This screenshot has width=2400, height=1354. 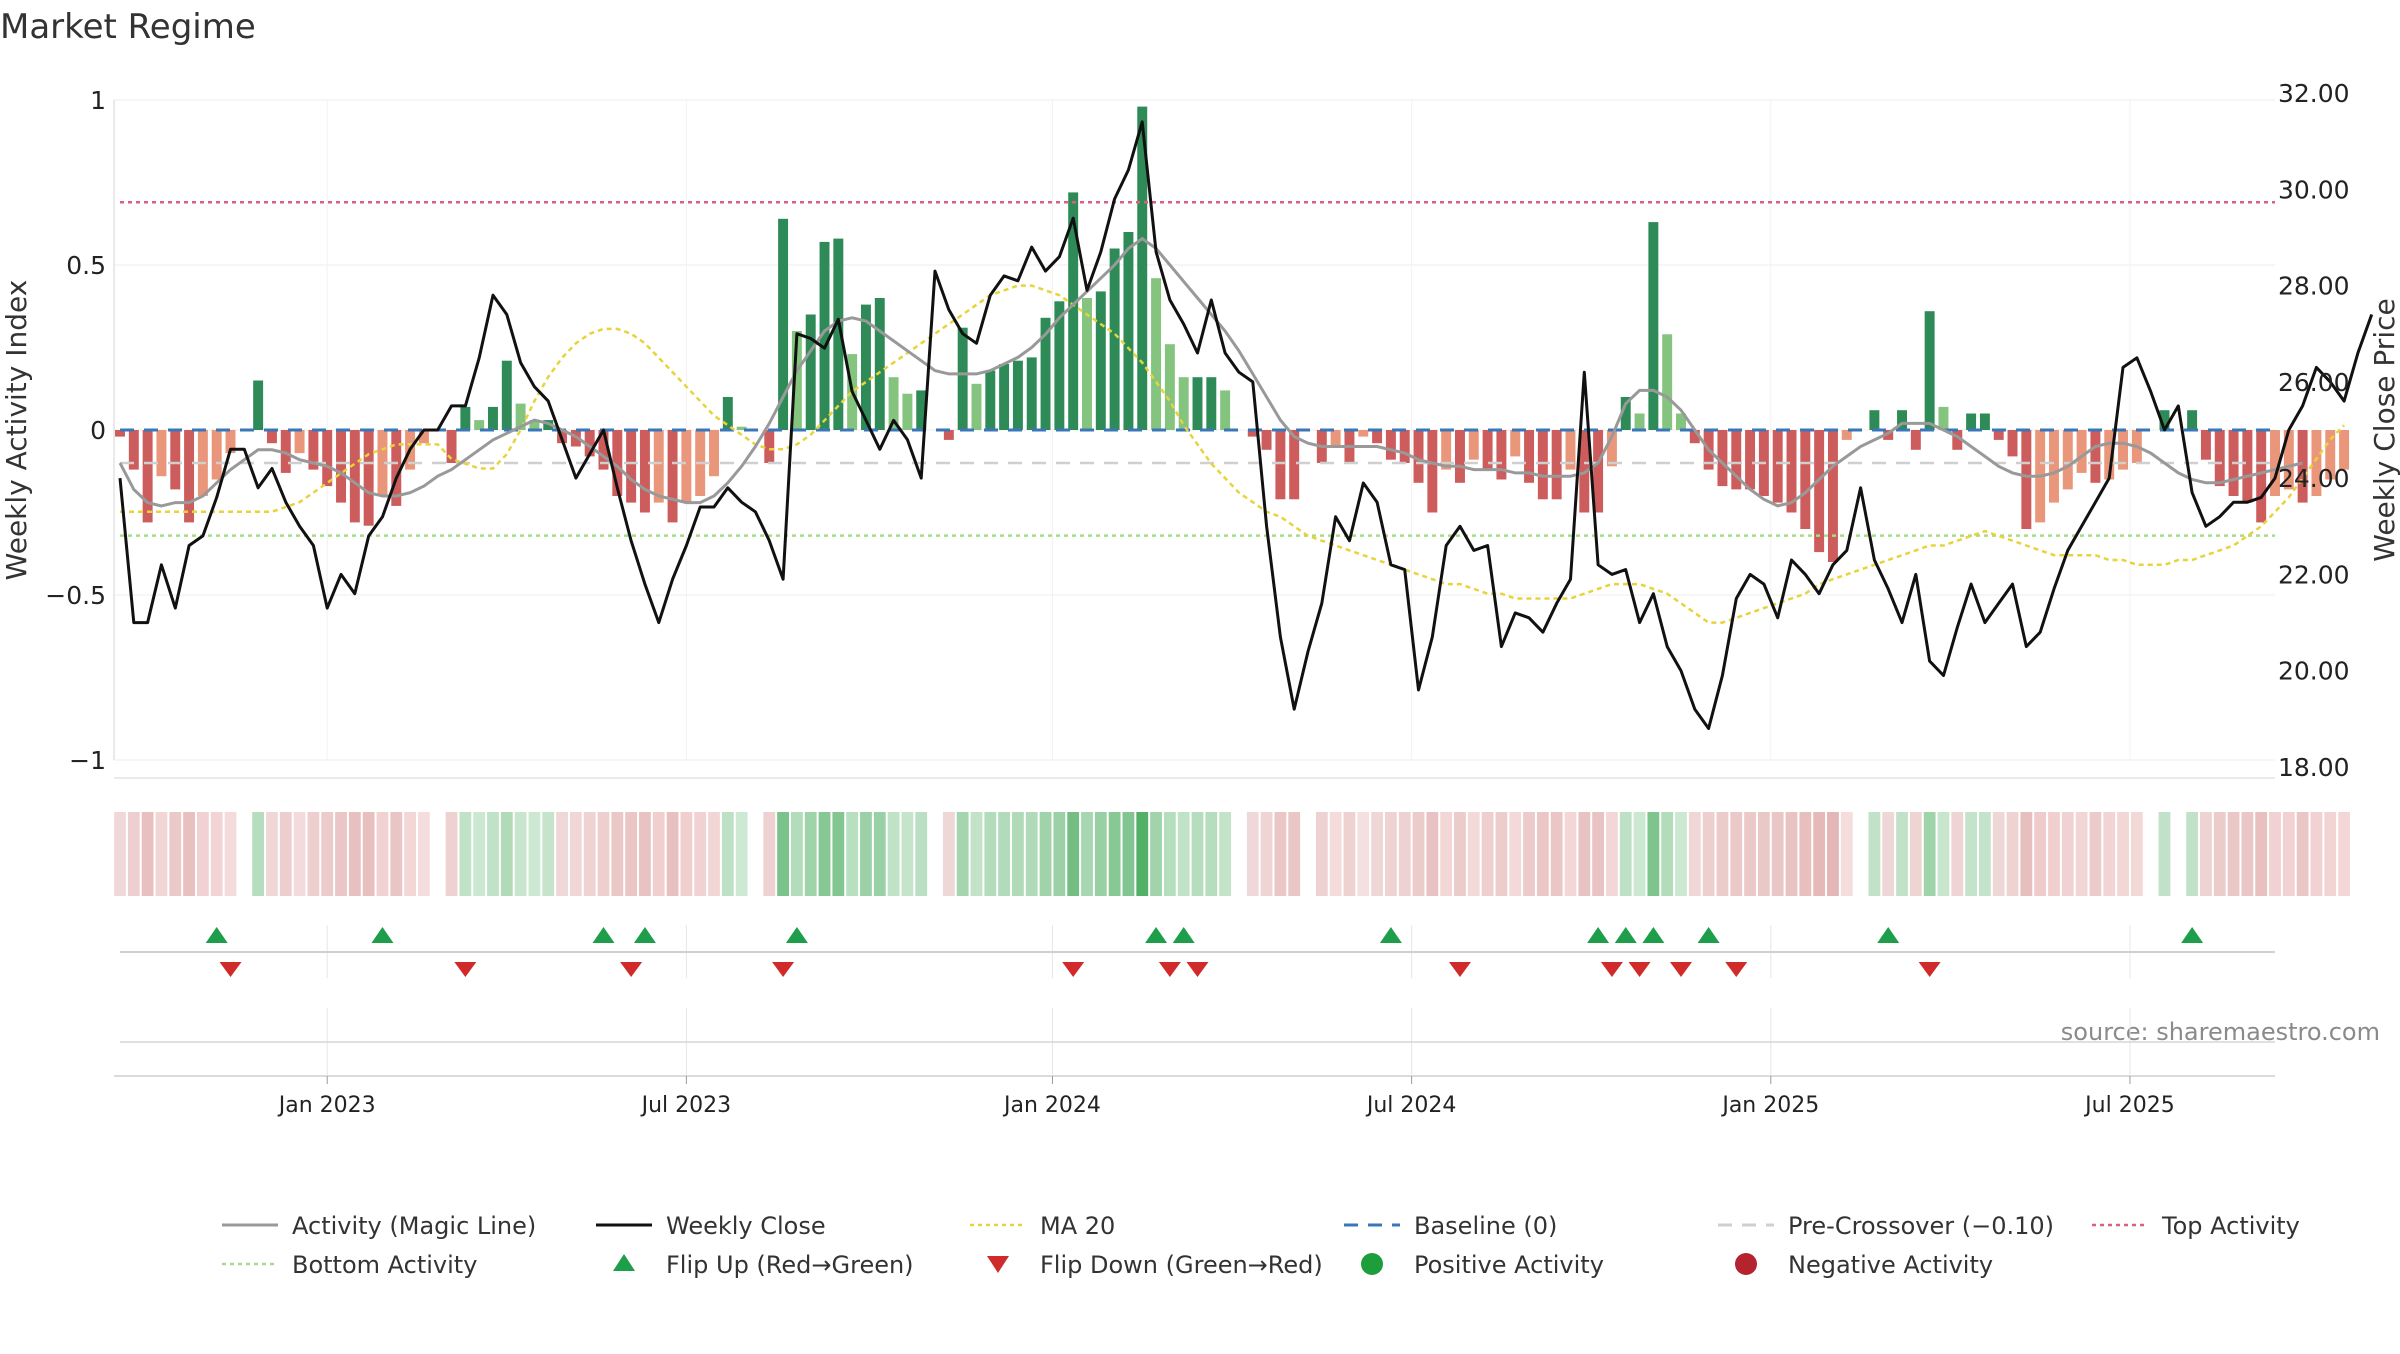 What do you see at coordinates (2230, 1226) in the screenshot?
I see `legend-label: Top Activity` at bounding box center [2230, 1226].